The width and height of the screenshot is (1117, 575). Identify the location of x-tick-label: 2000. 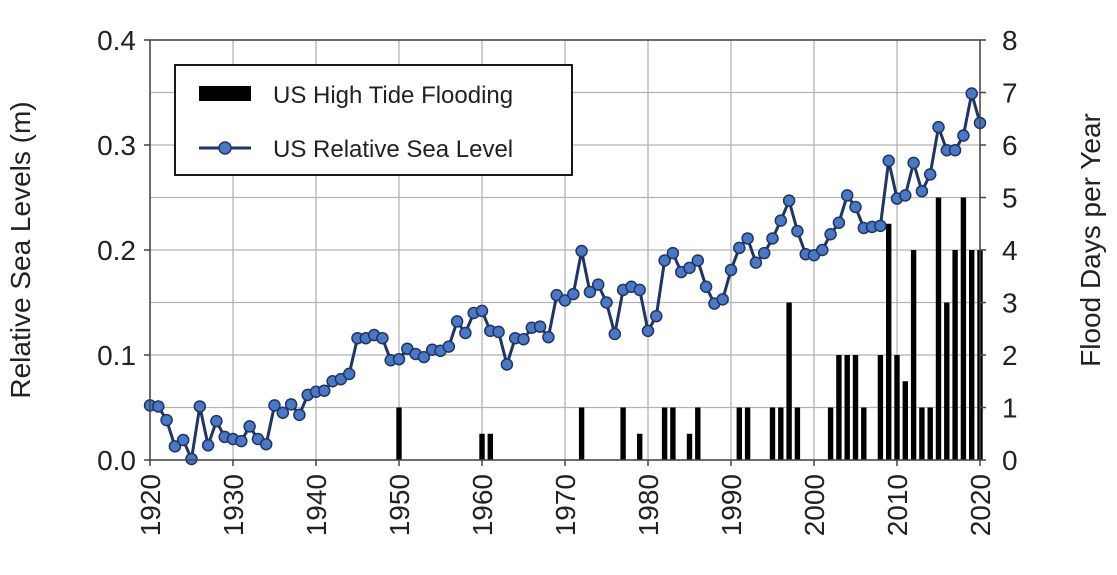
(814, 505).